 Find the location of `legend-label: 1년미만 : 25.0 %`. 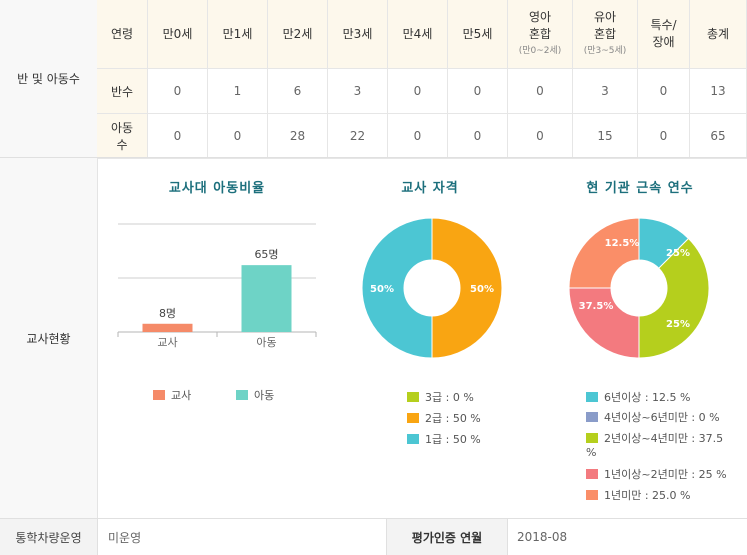

legend-label: 1년미만 : 25.0 % is located at coordinates (647, 495).